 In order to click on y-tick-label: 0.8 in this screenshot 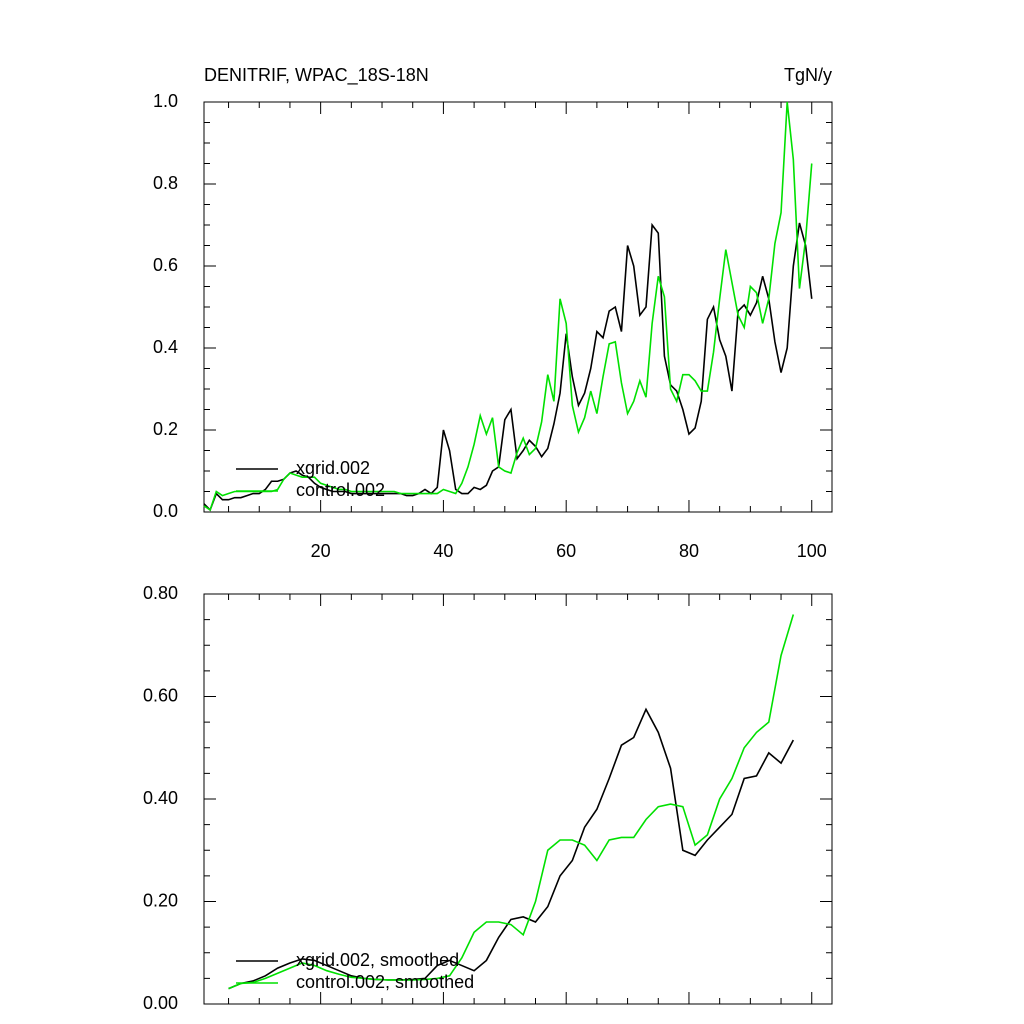, I will do `click(165, 183)`.